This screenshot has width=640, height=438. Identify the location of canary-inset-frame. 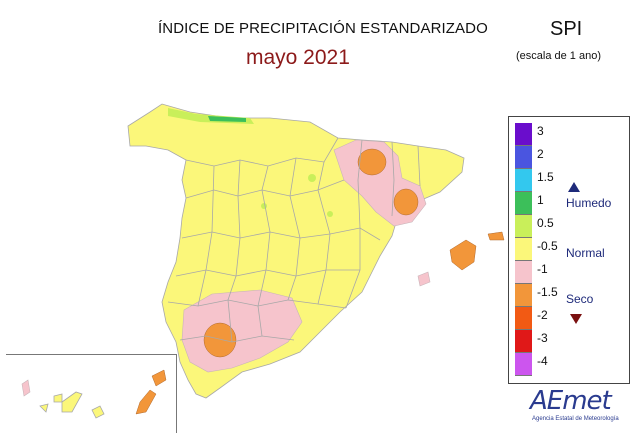
(91, 393).